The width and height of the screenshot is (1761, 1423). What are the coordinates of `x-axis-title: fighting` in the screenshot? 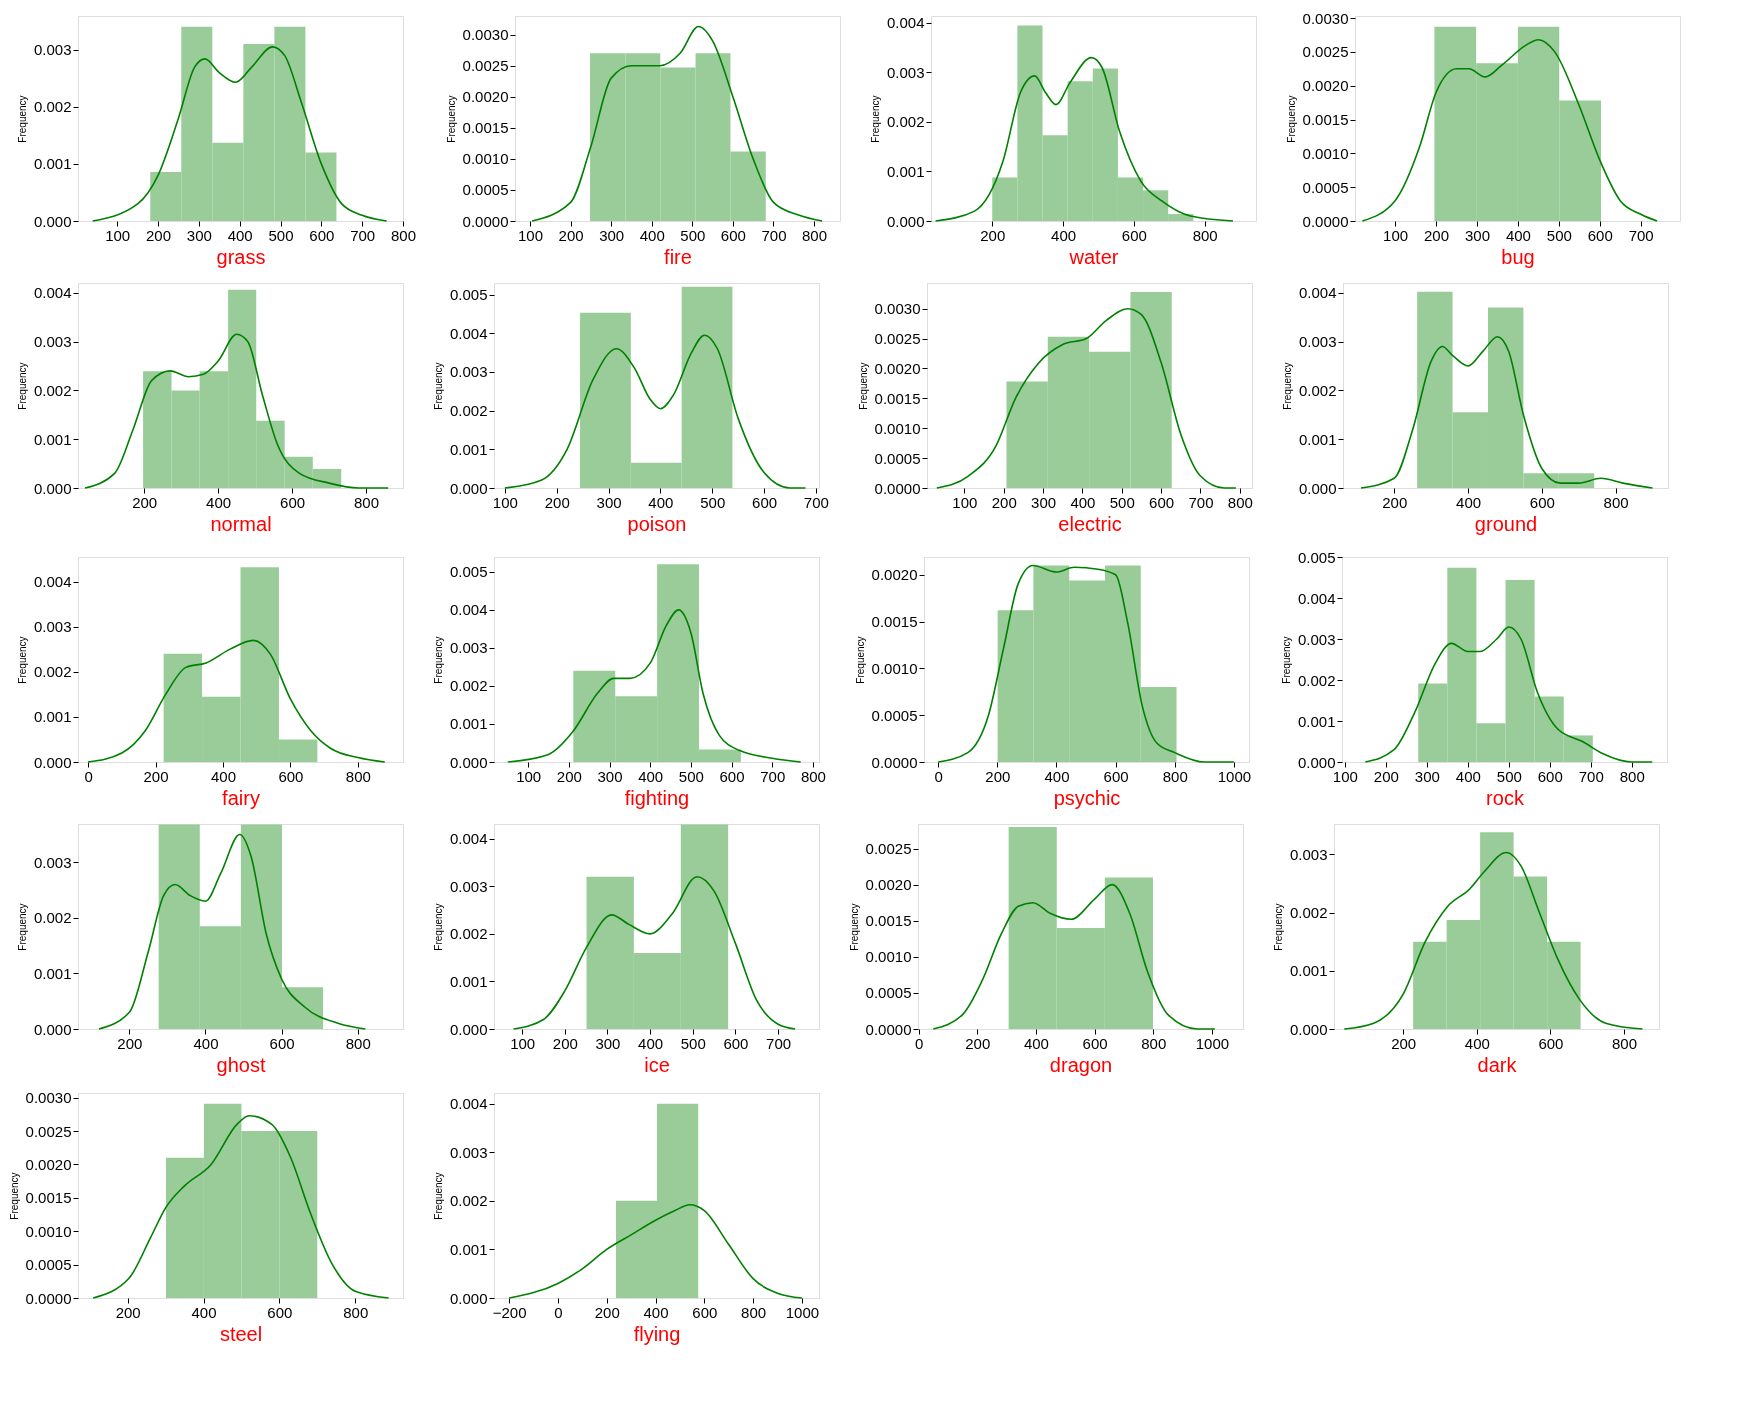 It's located at (657, 797).